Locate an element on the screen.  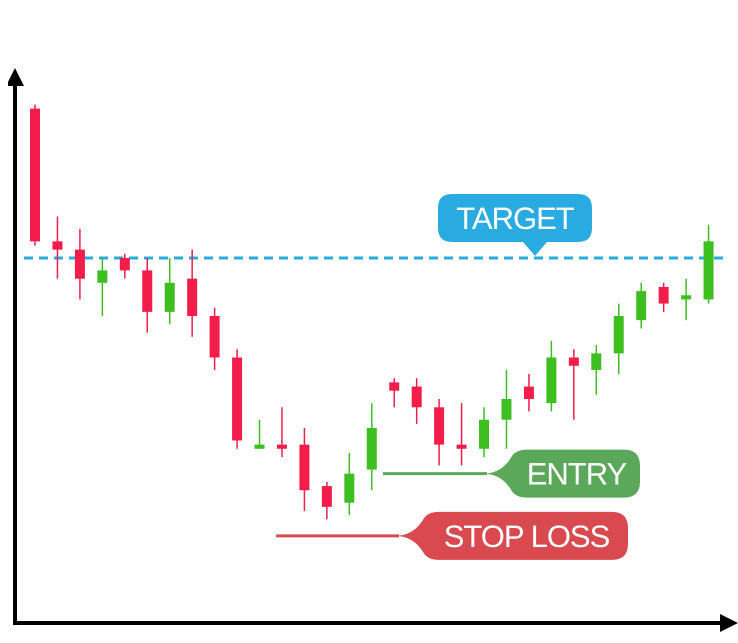
ref-line-label: TARGET is located at coordinates (515, 218).